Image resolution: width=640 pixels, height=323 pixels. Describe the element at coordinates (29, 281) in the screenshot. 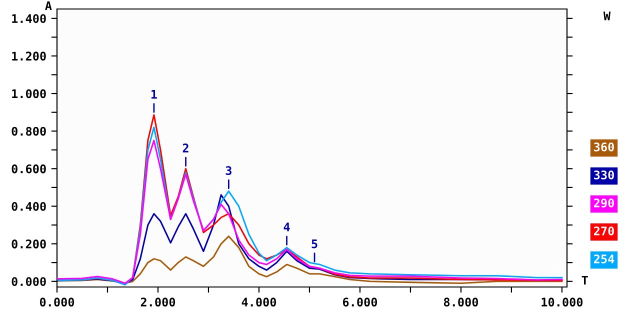

I see `y-tick-label: 0.000` at that location.